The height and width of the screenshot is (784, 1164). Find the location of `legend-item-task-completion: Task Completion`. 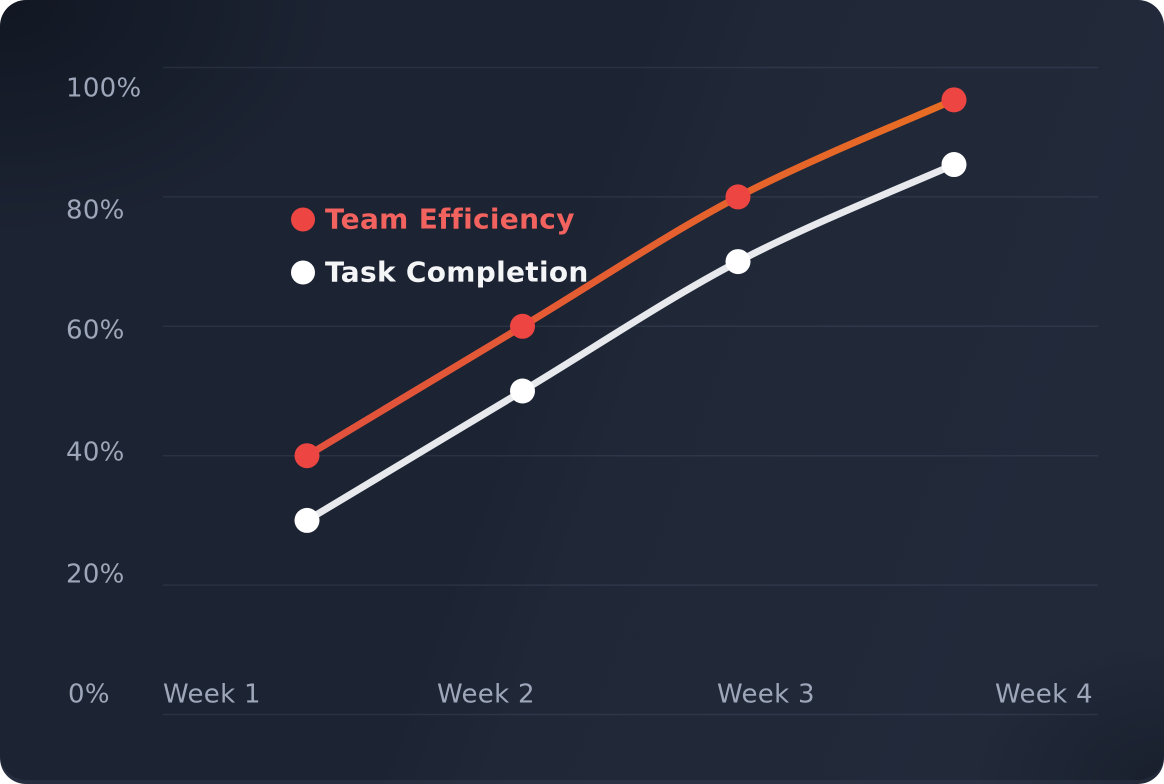

legend-item-task-completion: Task Completion is located at coordinates (440, 272).